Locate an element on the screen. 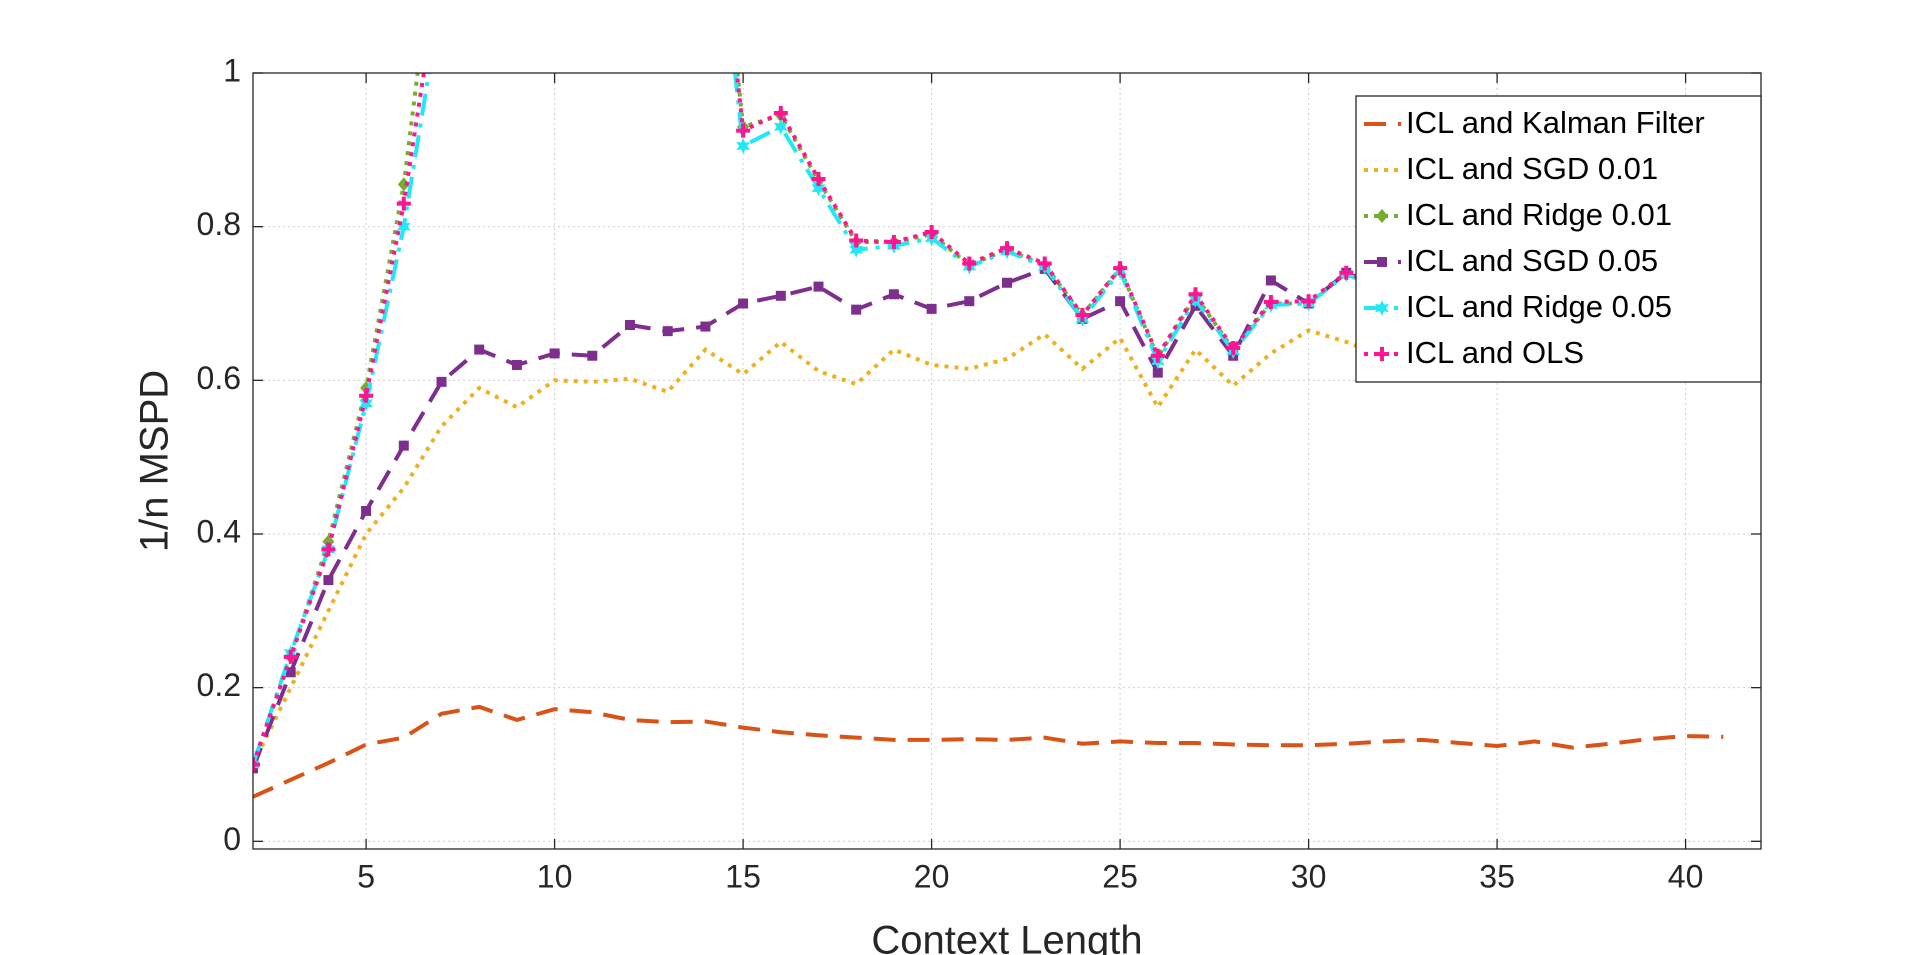 The height and width of the screenshot is (955, 1920). x-tick-label: 40 is located at coordinates (1686, 876).